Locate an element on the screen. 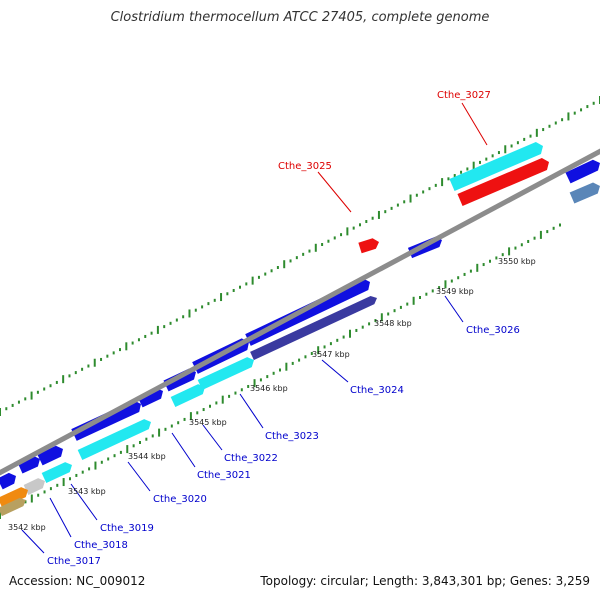  accession-text: Accession: NC_009012 is located at coordinates (77, 581).